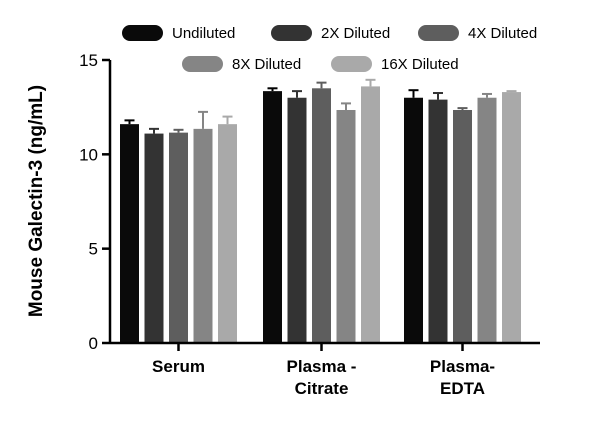  Describe the element at coordinates (93, 343) in the screenshot. I see `y-tick-label: 0` at that location.